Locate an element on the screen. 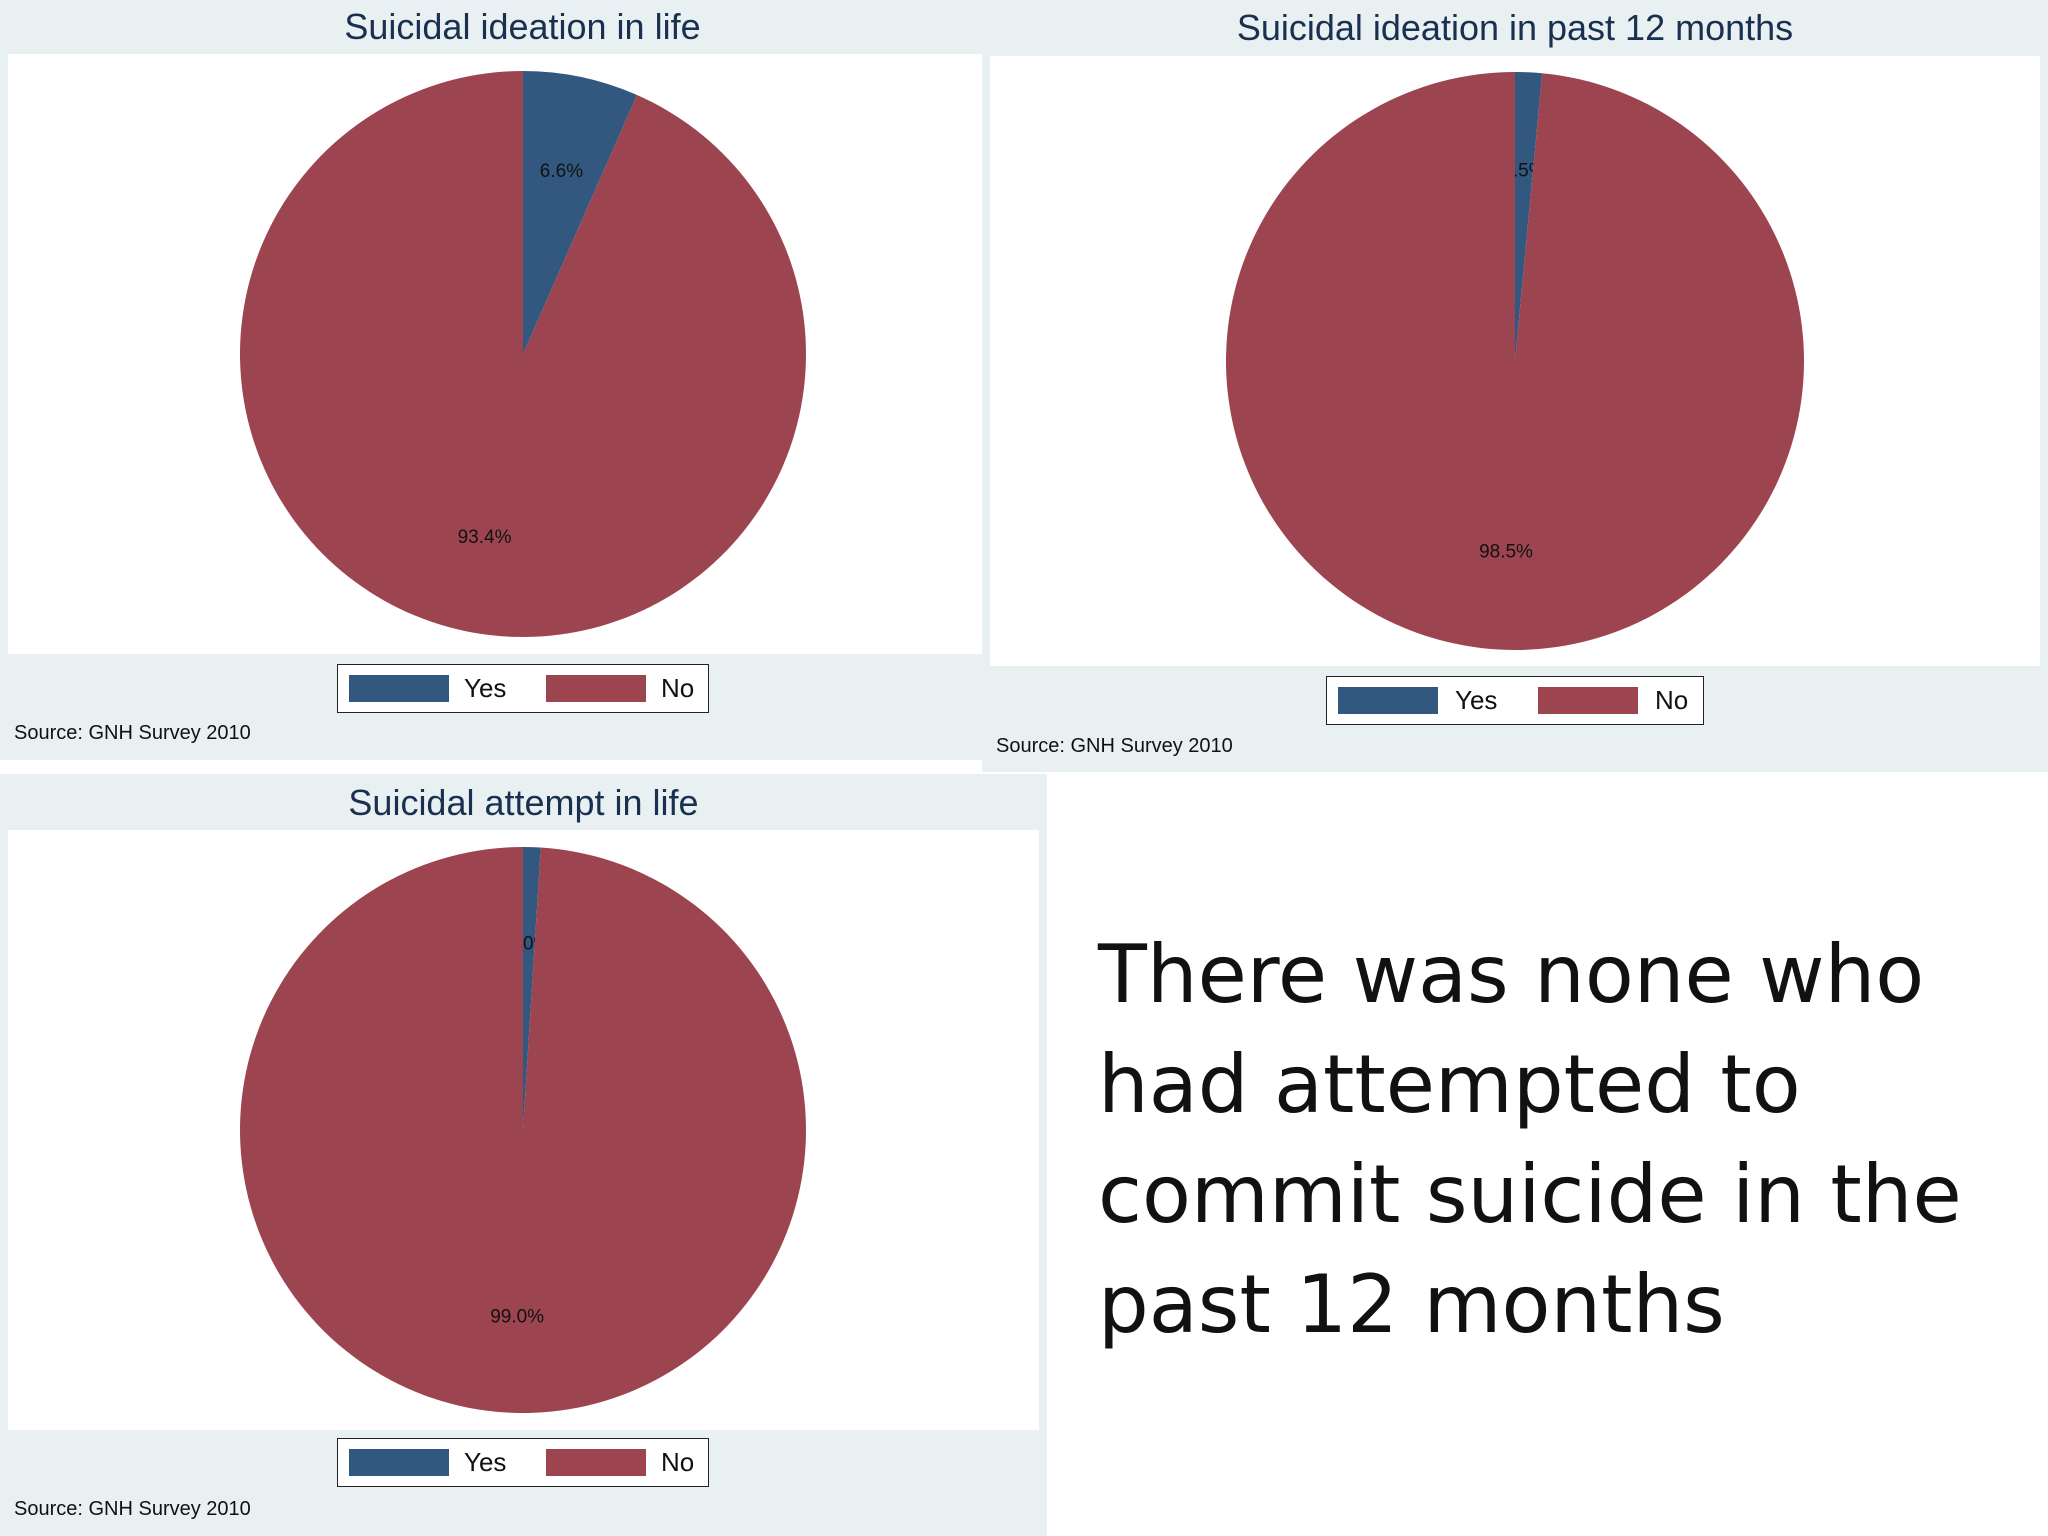 The width and height of the screenshot is (2048, 1536). statement-line: There was none who is located at coordinates (1511, 974).